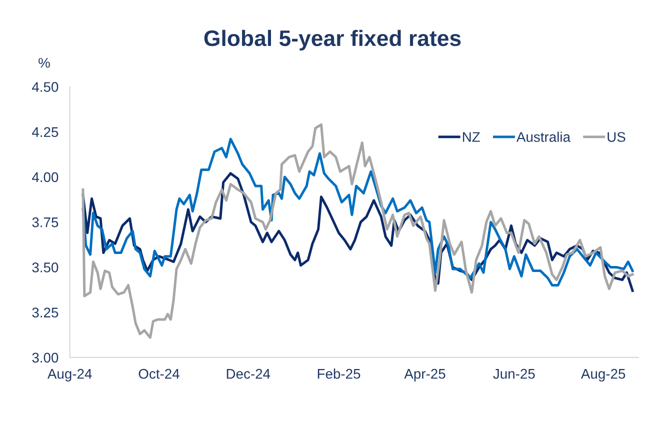 This screenshot has width=665, height=423. What do you see at coordinates (514, 373) in the screenshot?
I see `x-tick-label: Jun-25` at bounding box center [514, 373].